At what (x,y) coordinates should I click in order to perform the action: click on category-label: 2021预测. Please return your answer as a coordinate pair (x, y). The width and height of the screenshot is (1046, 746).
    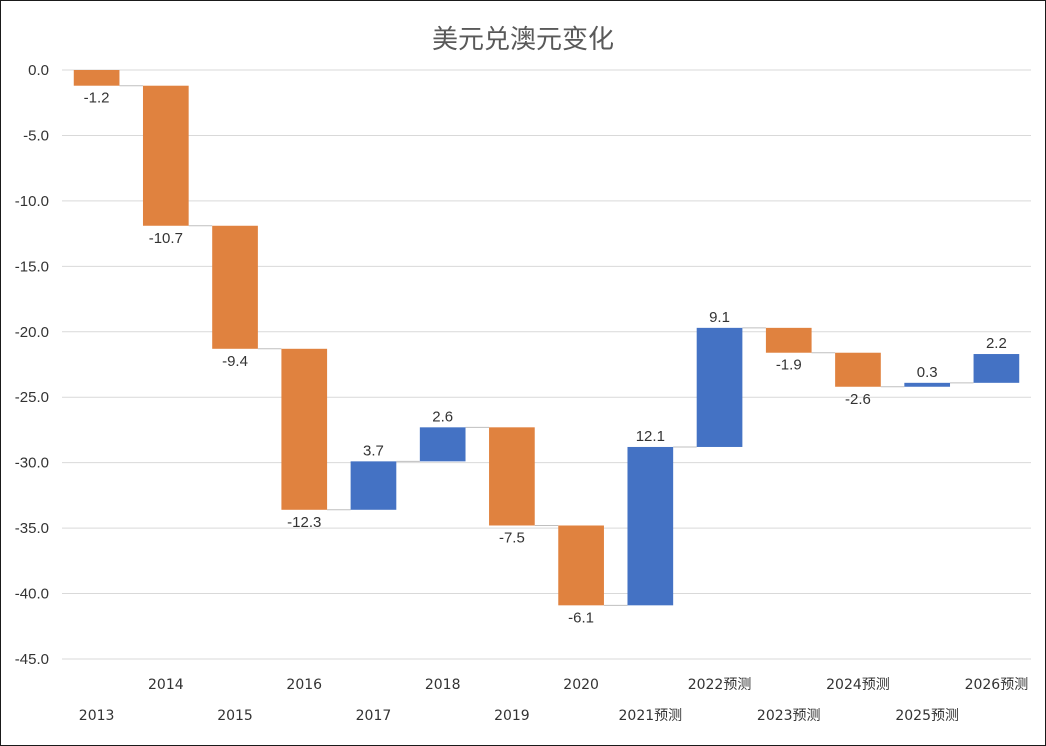
    Looking at the image, I should click on (651, 716).